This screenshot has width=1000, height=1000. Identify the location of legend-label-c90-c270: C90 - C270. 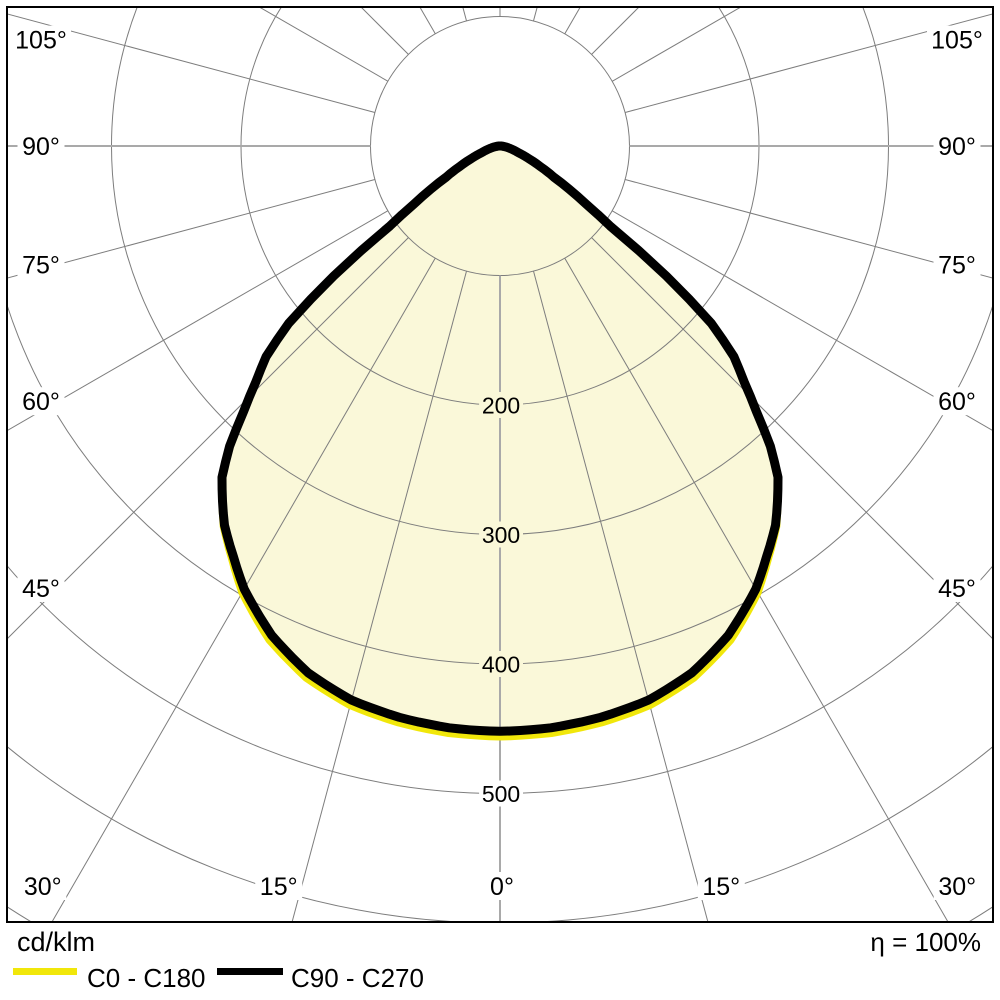
(357, 978).